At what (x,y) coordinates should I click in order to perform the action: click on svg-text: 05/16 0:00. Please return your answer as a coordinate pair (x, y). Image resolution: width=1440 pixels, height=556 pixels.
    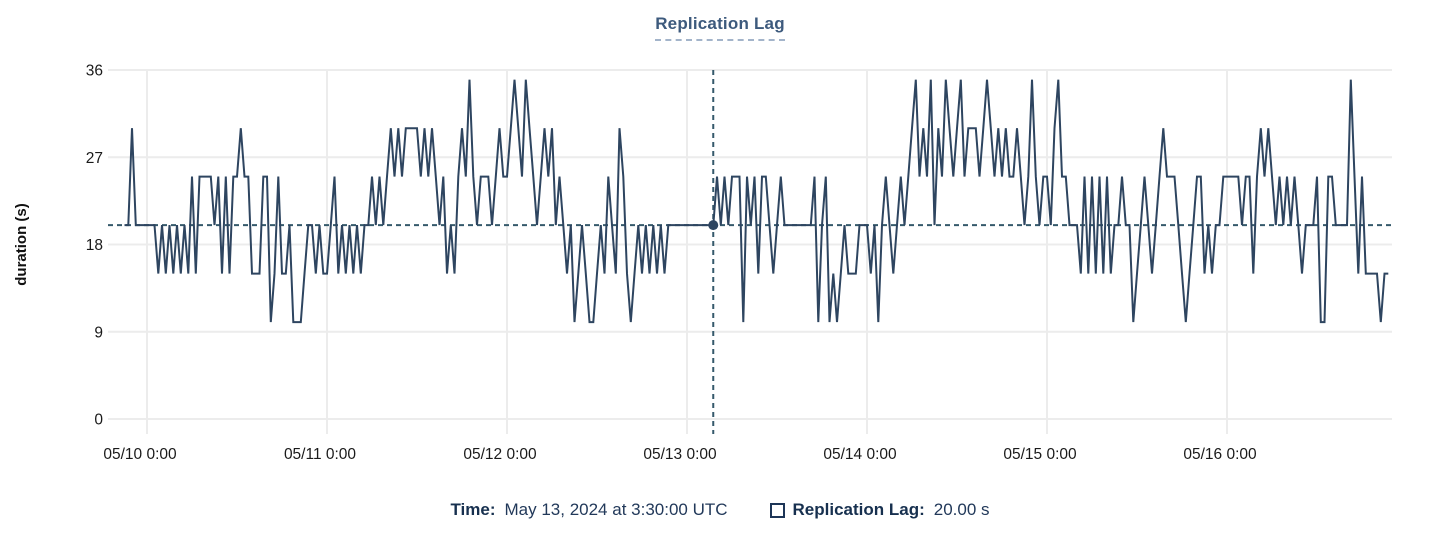
    Looking at the image, I should click on (1220, 454).